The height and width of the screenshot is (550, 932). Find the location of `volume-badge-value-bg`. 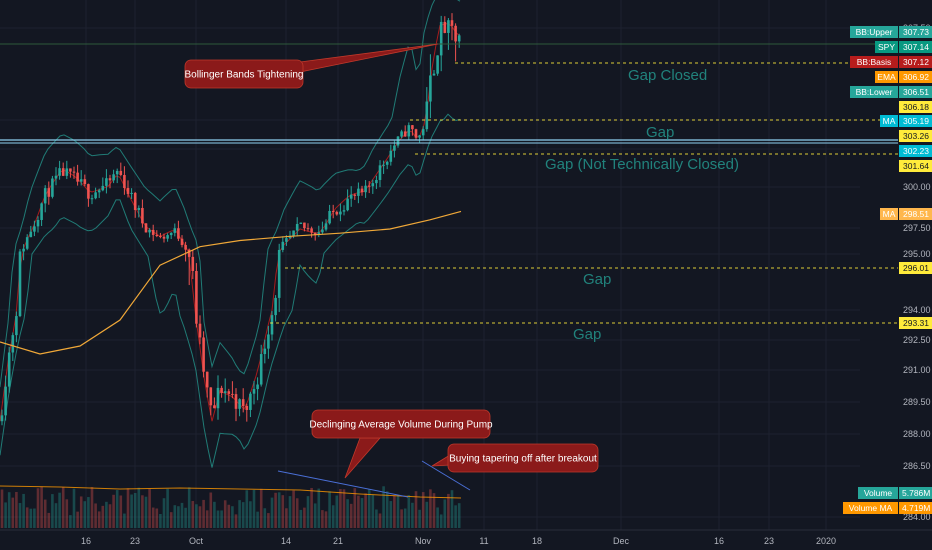

volume-badge-value-bg is located at coordinates (915, 508).